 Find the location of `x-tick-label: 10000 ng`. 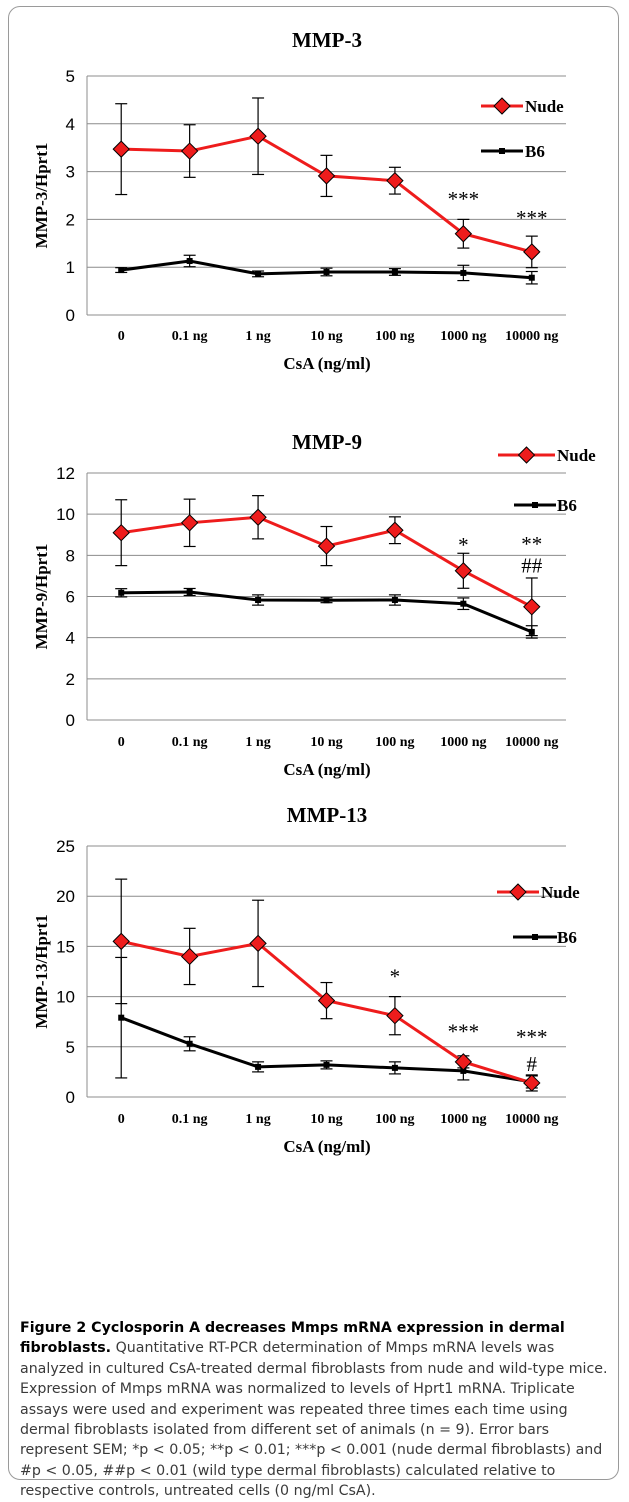

x-tick-label: 10000 ng is located at coordinates (531, 1119).